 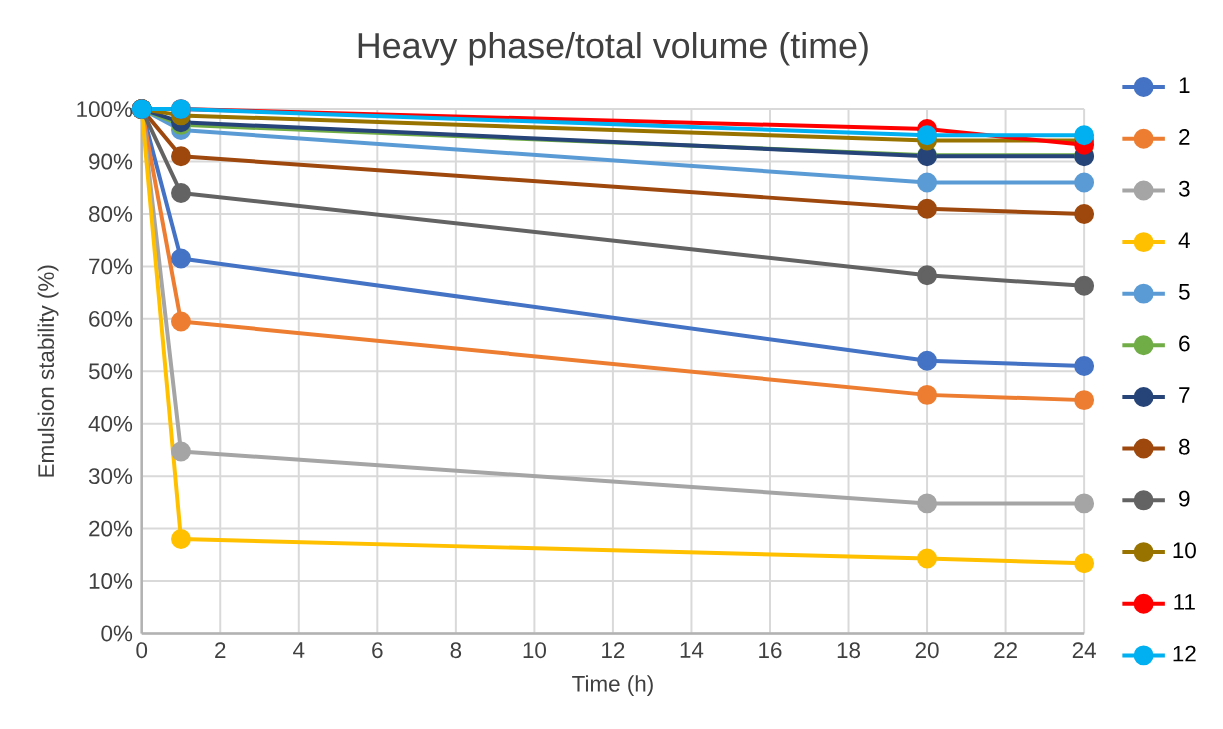 I want to click on legend-label: 3, so click(x=1184, y=188).